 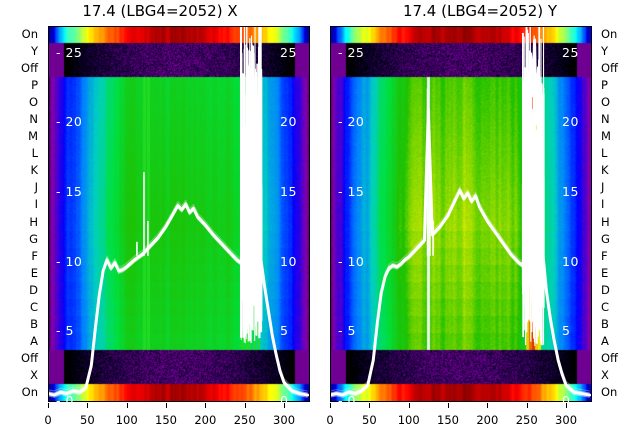 What do you see at coordinates (605, 170) in the screenshot?
I see `y-tick-8: K` at bounding box center [605, 170].